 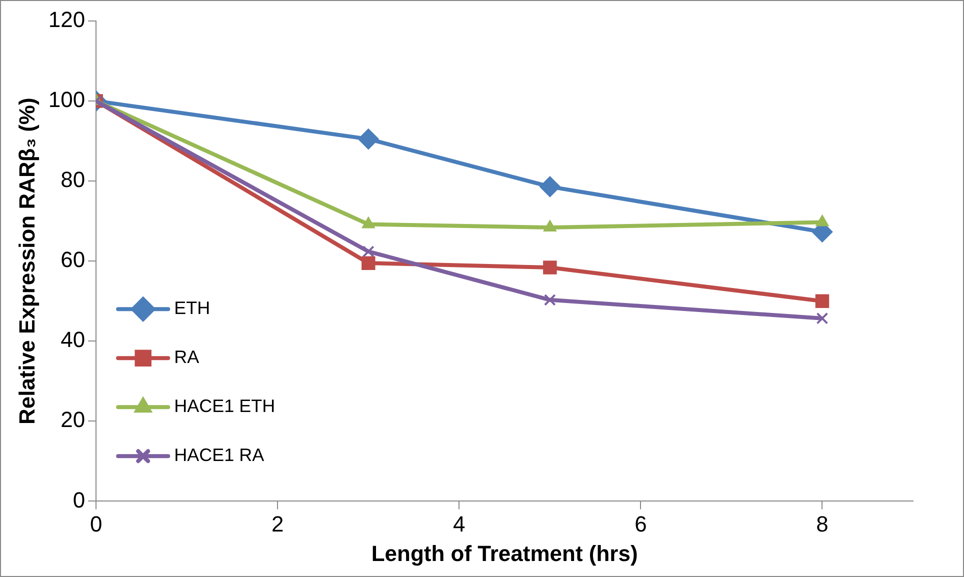 What do you see at coordinates (27, 261) in the screenshot?
I see `y-axis-title: Relative Expression RARβ₃ (%)` at bounding box center [27, 261].